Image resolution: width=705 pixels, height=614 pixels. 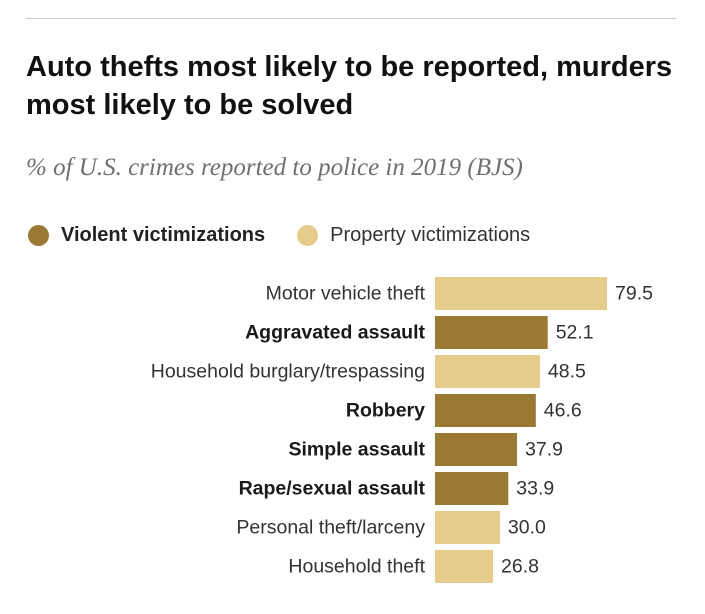 What do you see at coordinates (563, 411) in the screenshot?
I see `value-label-robbery: 46.6` at bounding box center [563, 411].